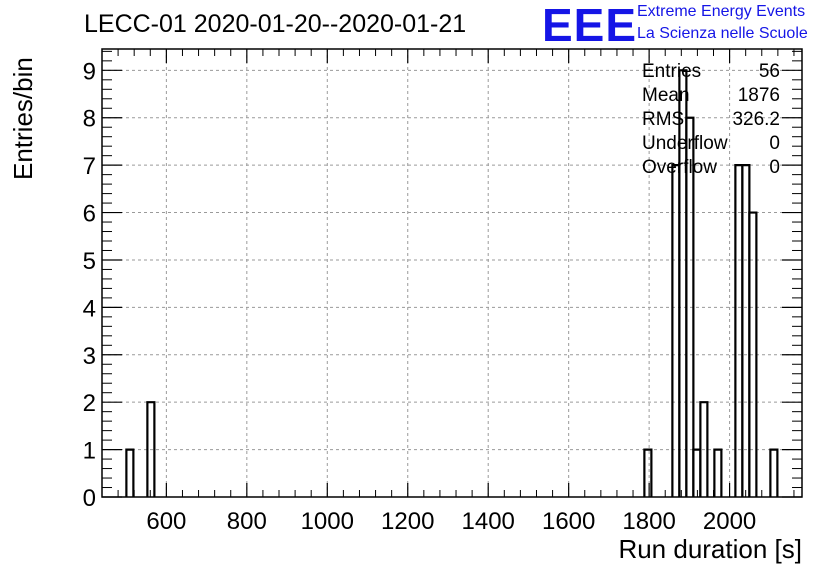  Describe the element at coordinates (275, 24) in the screenshot. I see `chart-title: LECC-01 2020-01-20--2020-01-21` at that location.